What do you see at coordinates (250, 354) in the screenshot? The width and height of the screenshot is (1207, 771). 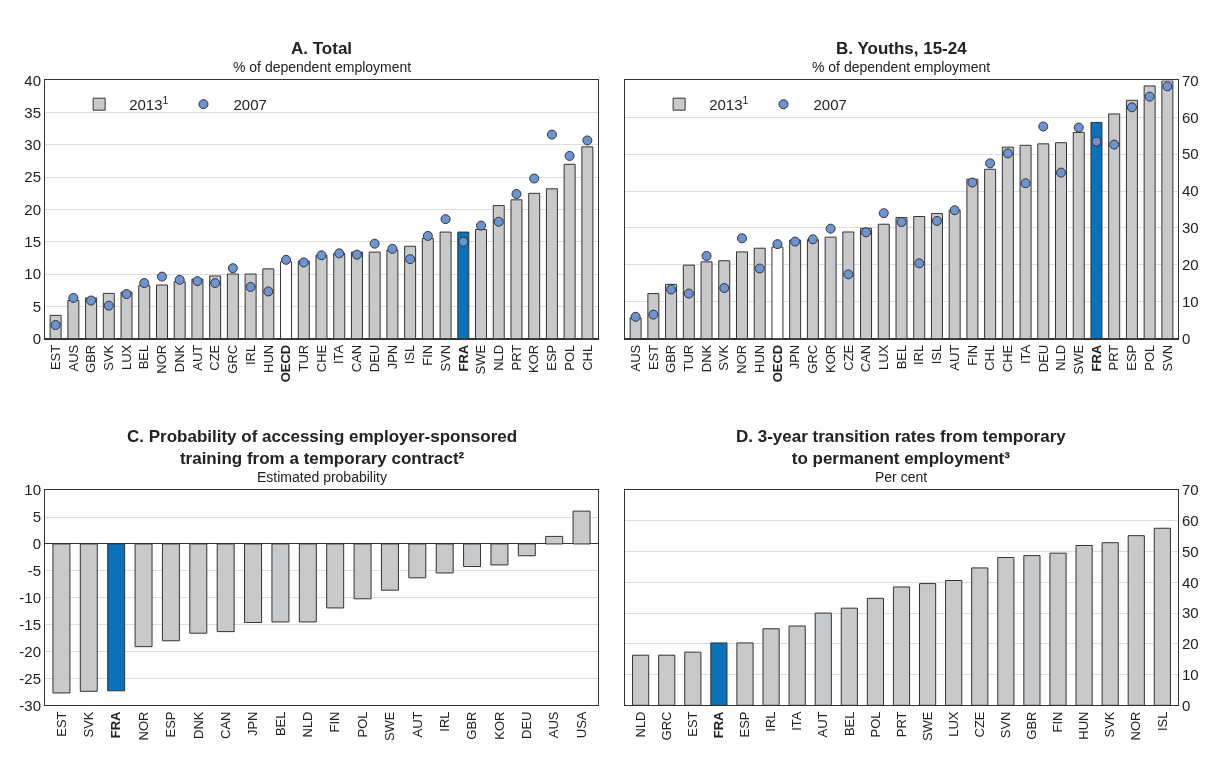 I see `x-tick-label: IRL` at bounding box center [250, 354].